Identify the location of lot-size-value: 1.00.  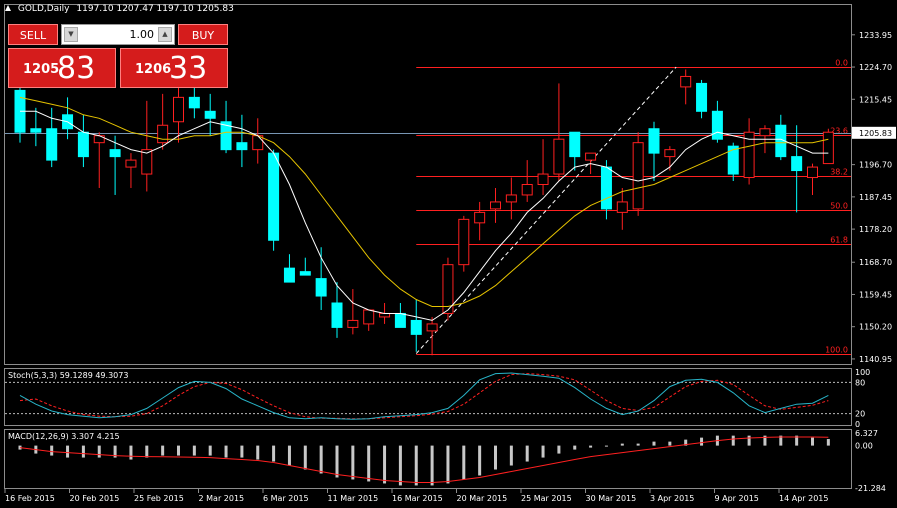
(142, 34).